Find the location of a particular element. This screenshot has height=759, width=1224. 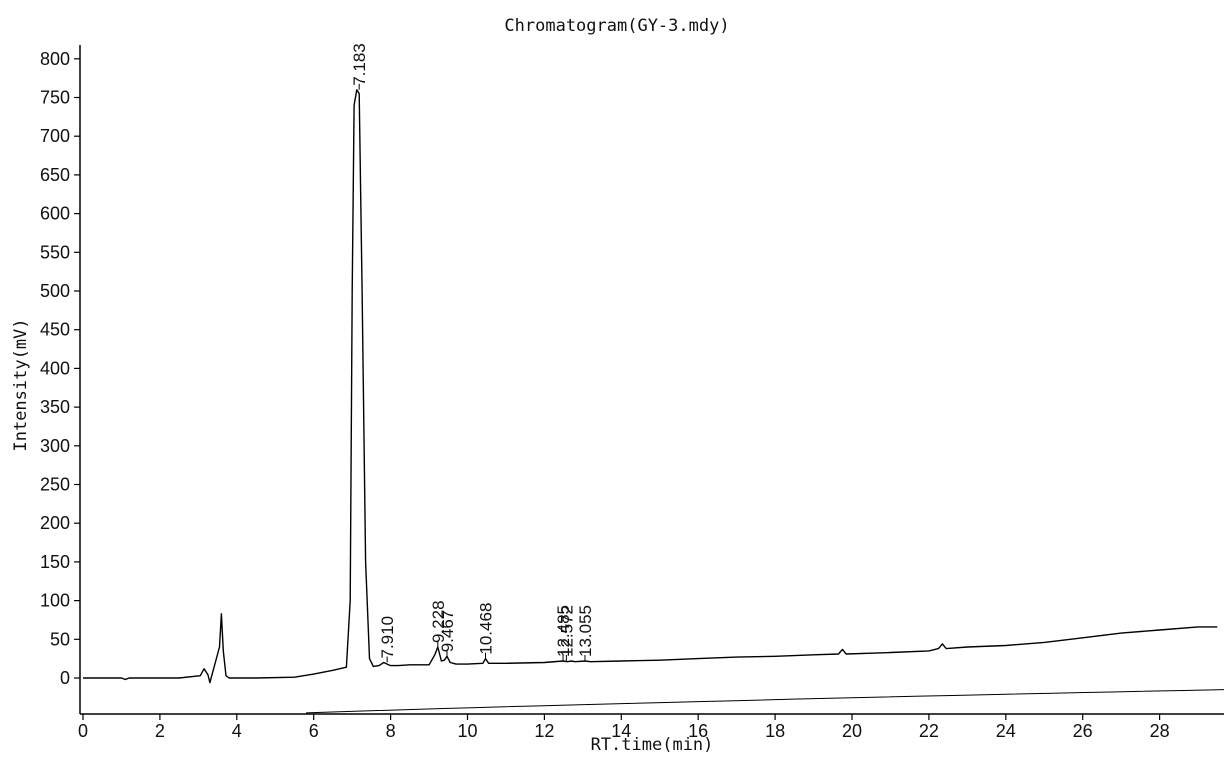

peak-label: 10.468 is located at coordinates (486, 629).